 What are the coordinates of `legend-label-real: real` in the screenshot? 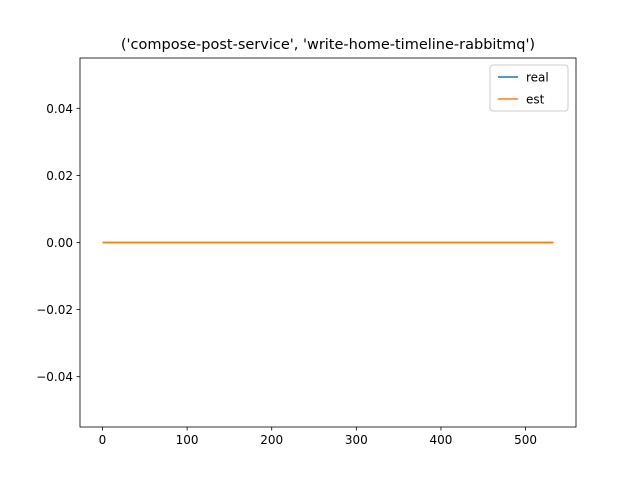 It's located at (537, 78).